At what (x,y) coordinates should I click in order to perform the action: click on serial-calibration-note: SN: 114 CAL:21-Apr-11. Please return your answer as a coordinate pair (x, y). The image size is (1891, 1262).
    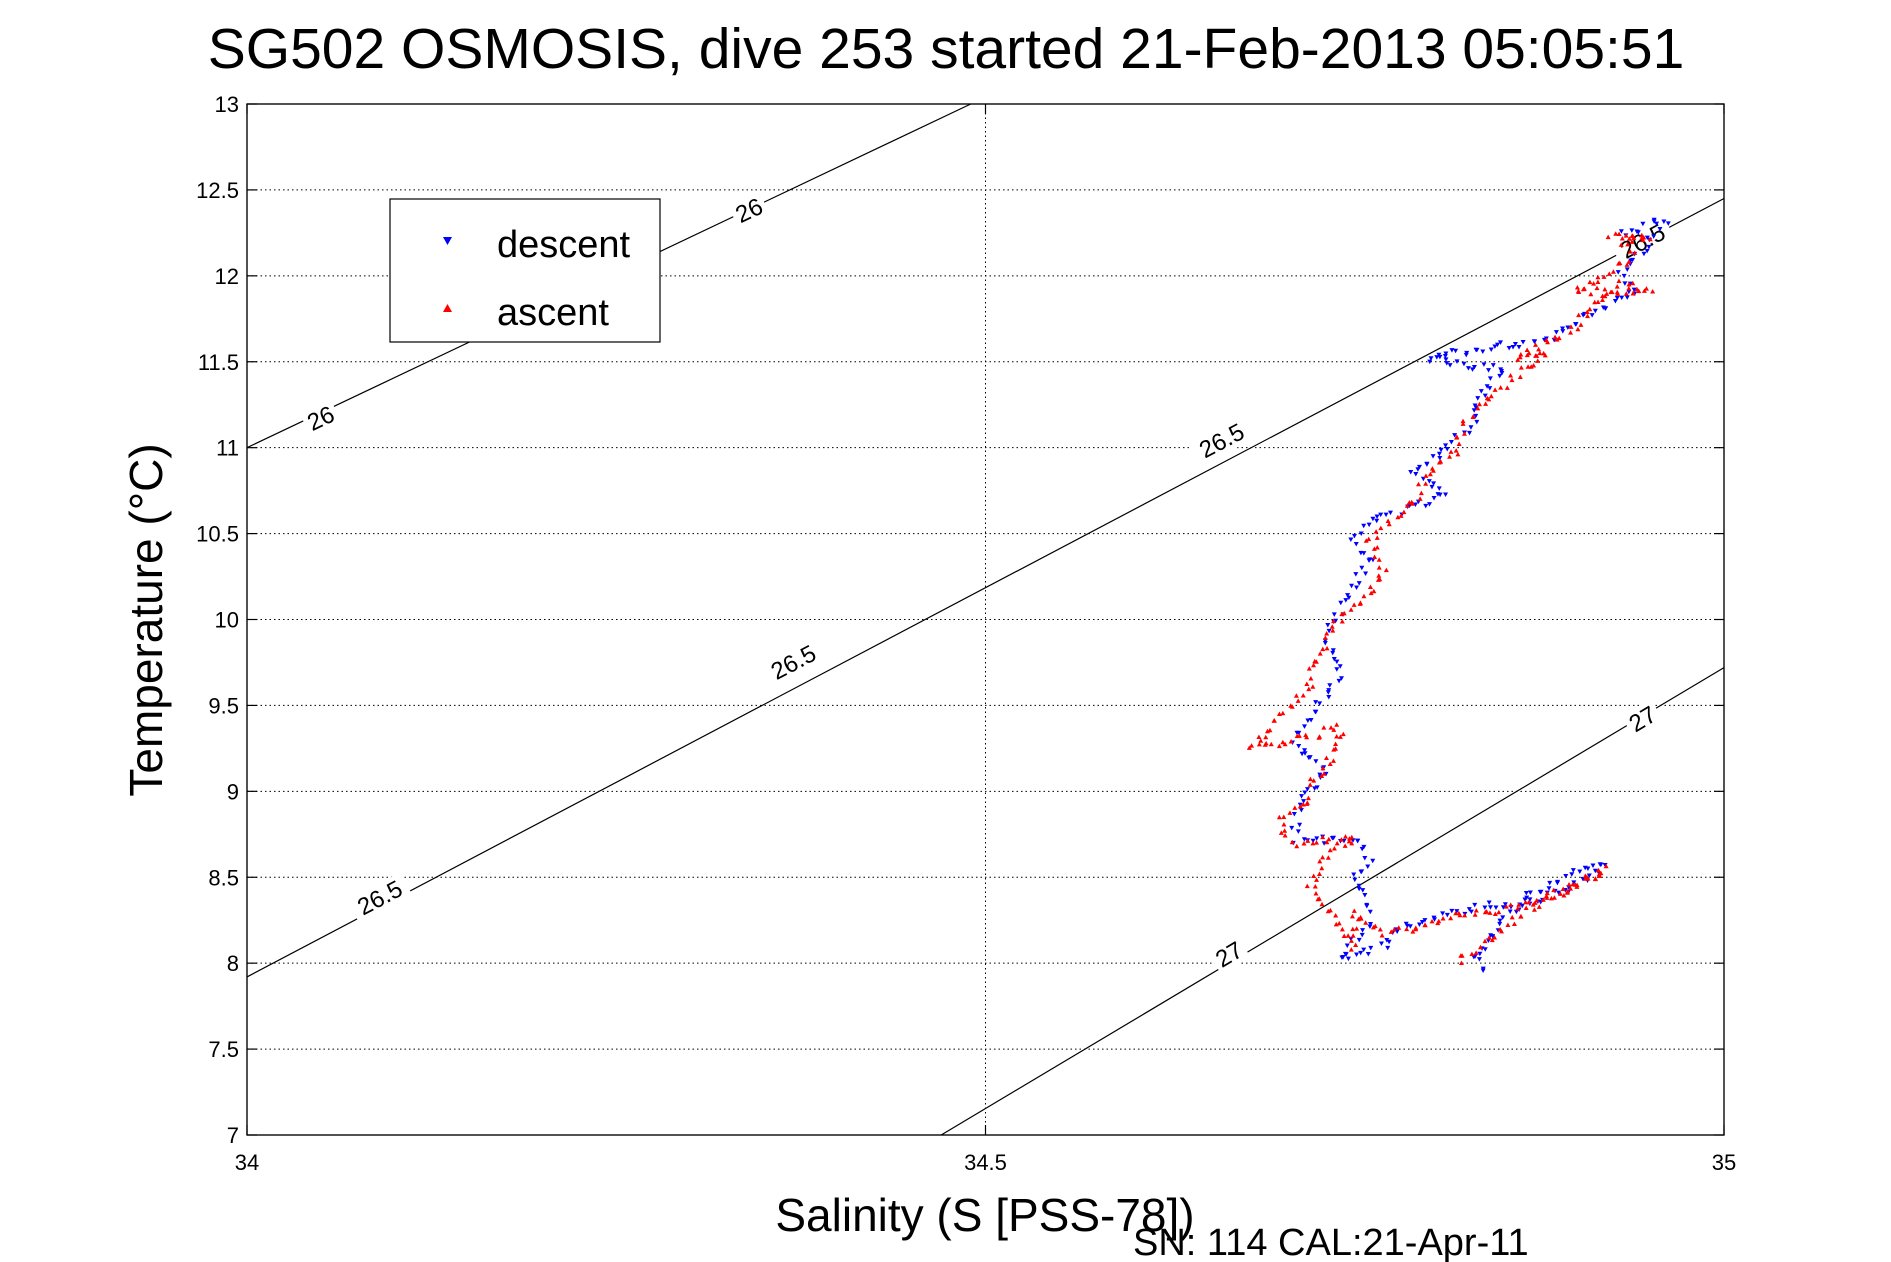
    Looking at the image, I should click on (1331, 1242).